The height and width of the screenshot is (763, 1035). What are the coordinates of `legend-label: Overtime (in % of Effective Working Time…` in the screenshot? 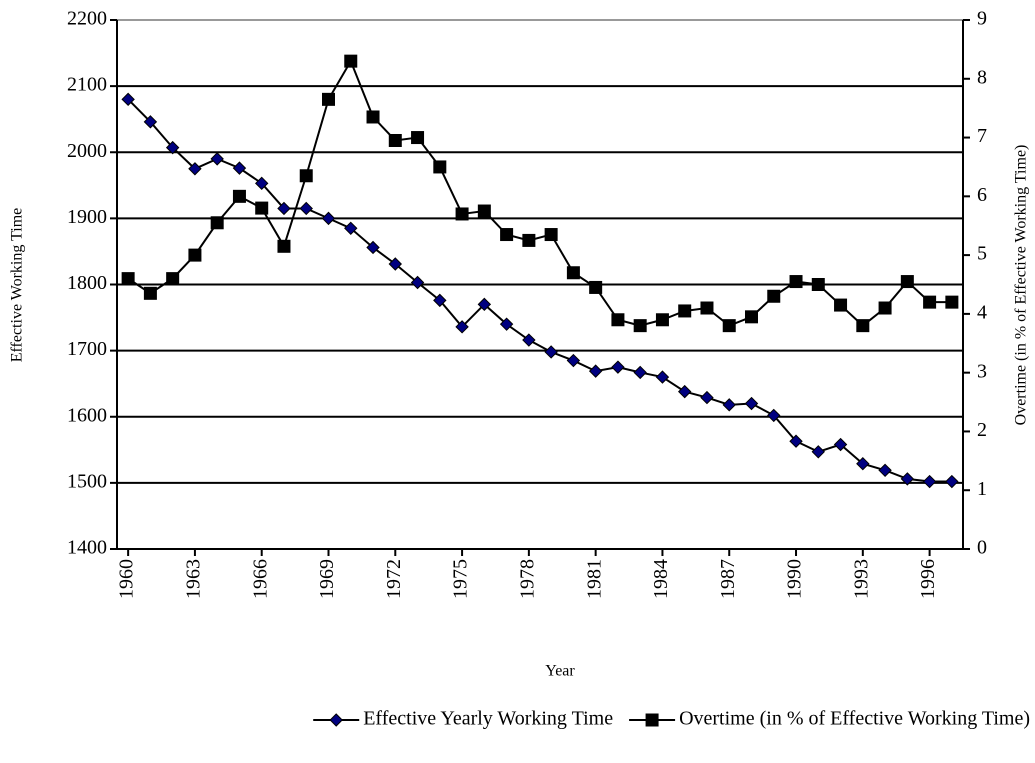 It's located at (854, 719).